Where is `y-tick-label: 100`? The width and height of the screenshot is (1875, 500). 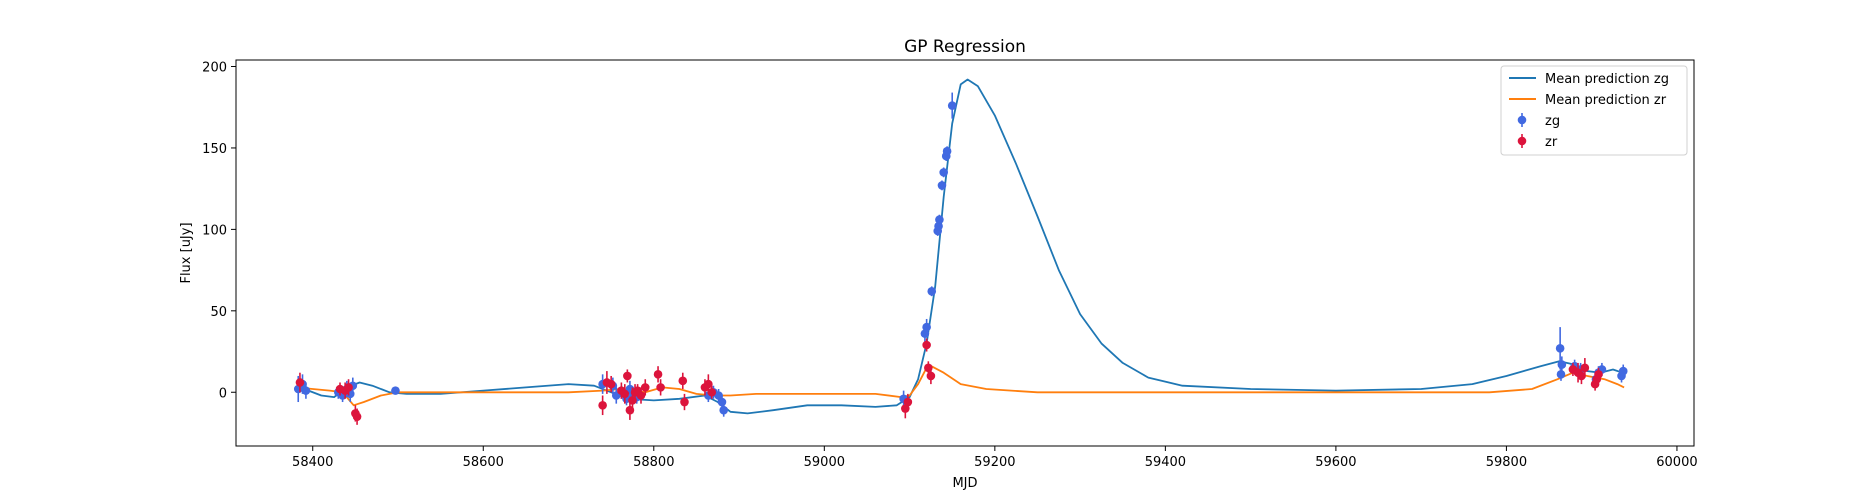
y-tick-label: 100 is located at coordinates (214, 230).